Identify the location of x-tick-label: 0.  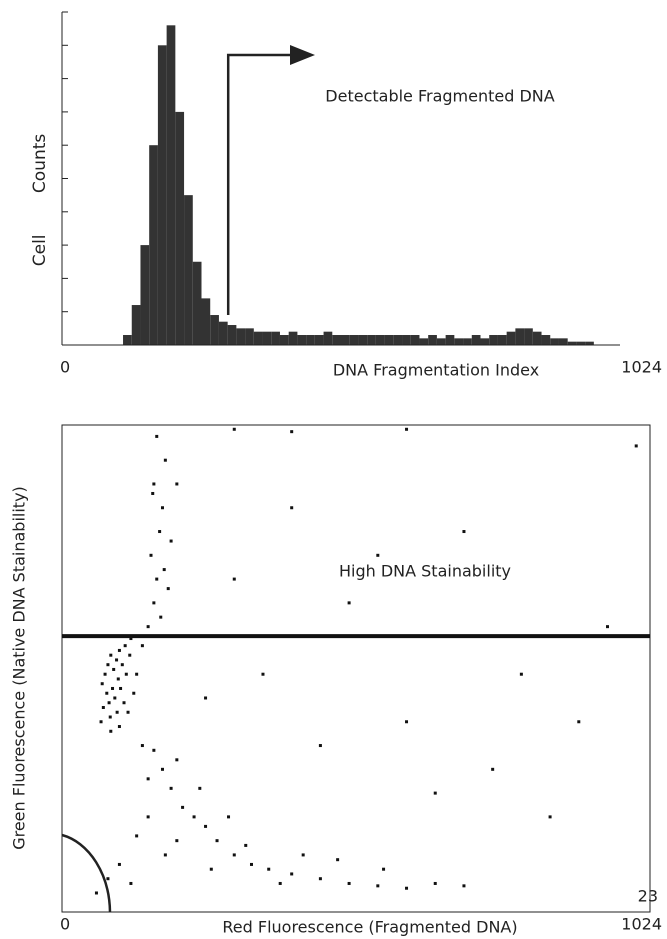
(65, 367).